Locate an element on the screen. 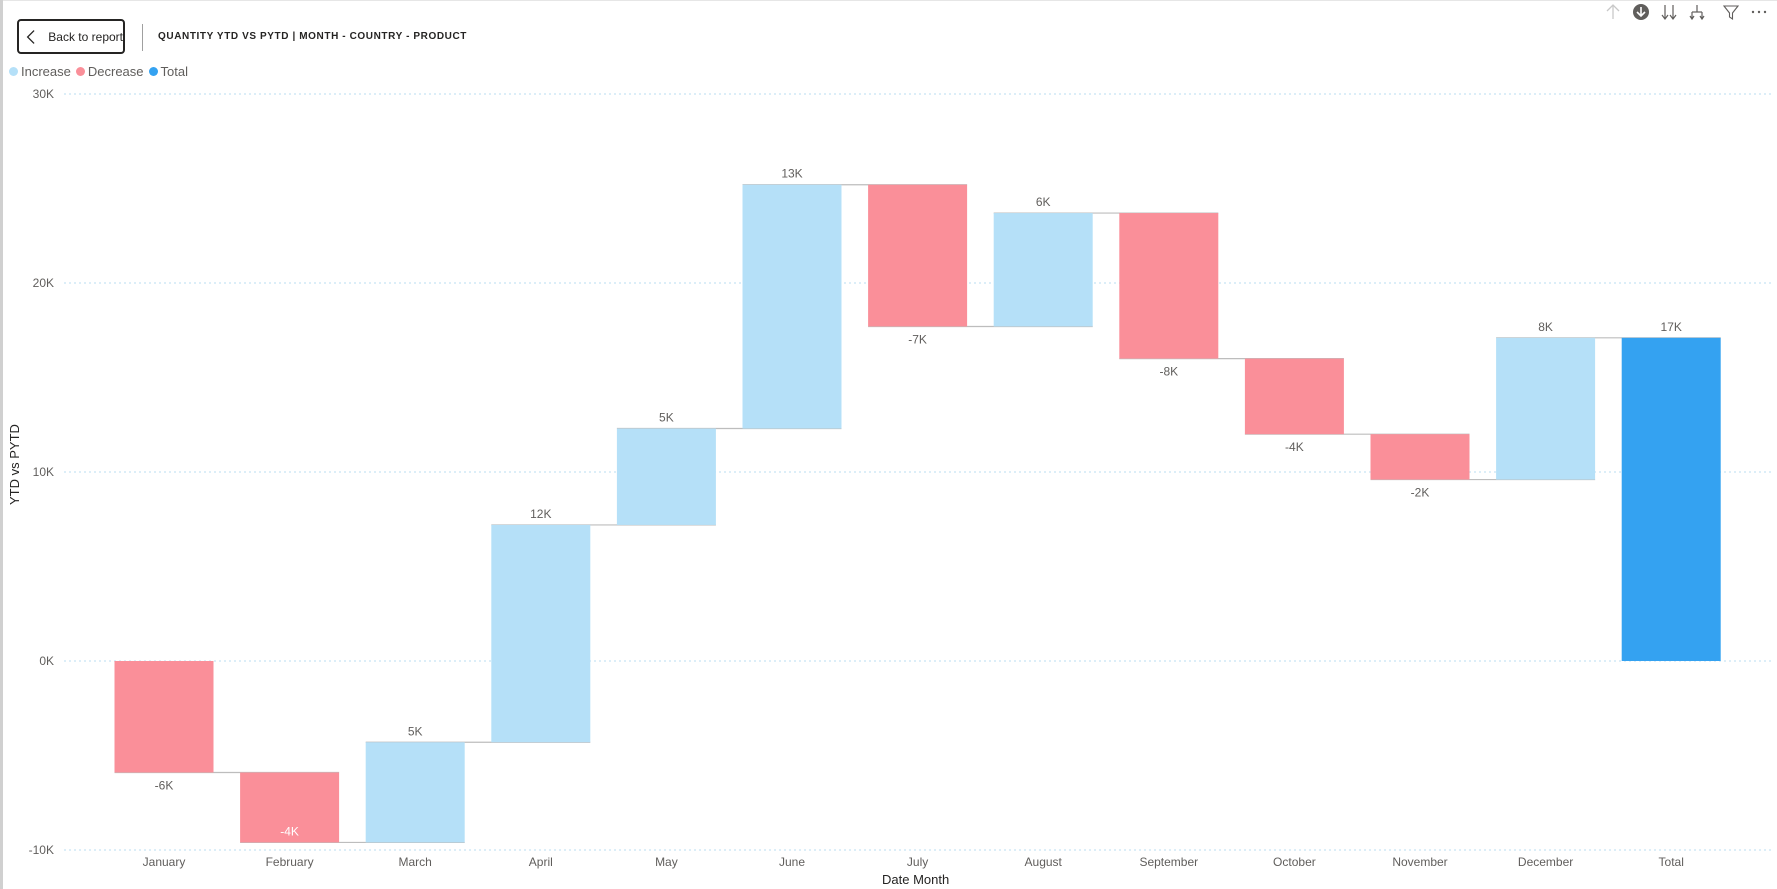  y-tick-label: 30K is located at coordinates (43, 94).